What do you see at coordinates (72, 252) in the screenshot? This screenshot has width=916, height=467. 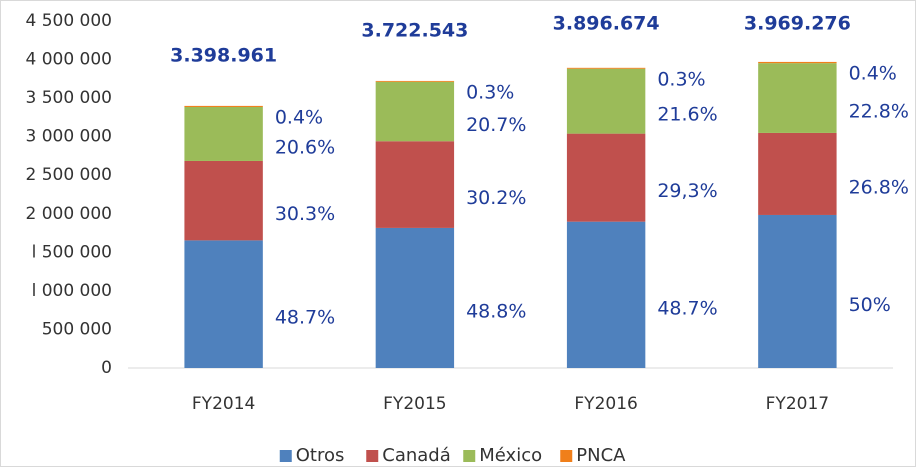 I see `y-tick-label: l 500 000` at bounding box center [72, 252].